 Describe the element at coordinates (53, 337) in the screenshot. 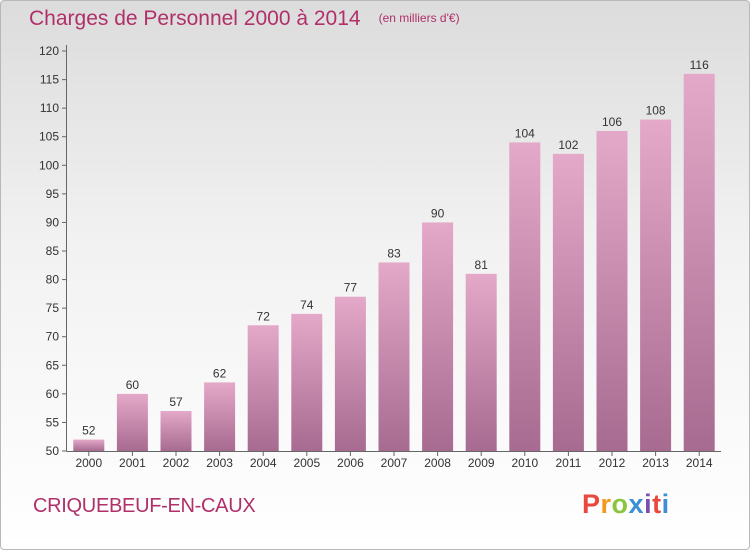

I see `y-tick-label: 70` at that location.